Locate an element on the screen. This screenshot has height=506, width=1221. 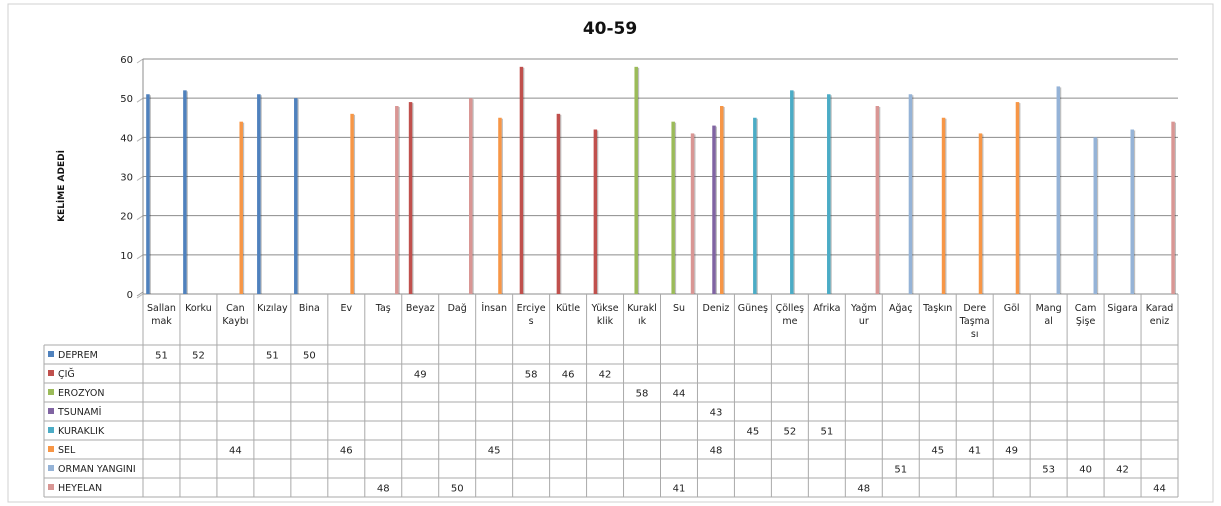
y-tick-label: 10 is located at coordinates (126, 256).